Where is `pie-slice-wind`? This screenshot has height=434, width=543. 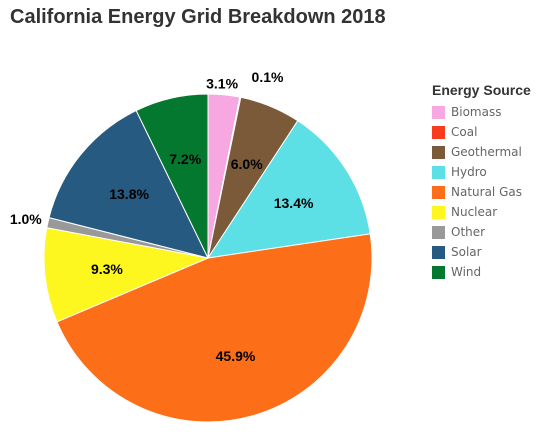
pie-slice-wind is located at coordinates (172, 176).